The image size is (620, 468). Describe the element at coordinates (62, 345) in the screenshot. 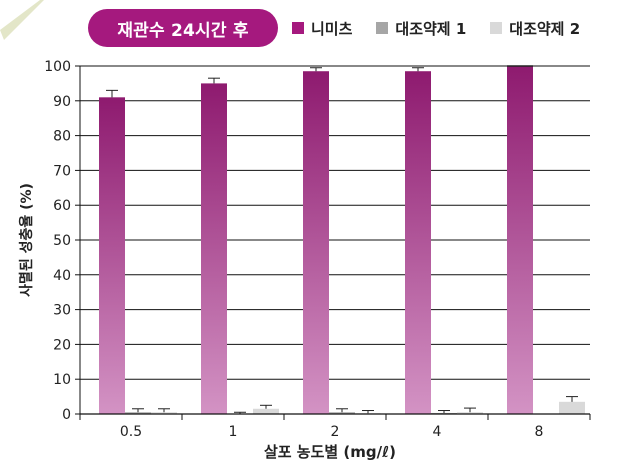

I see `y-tick-label: 20` at that location.